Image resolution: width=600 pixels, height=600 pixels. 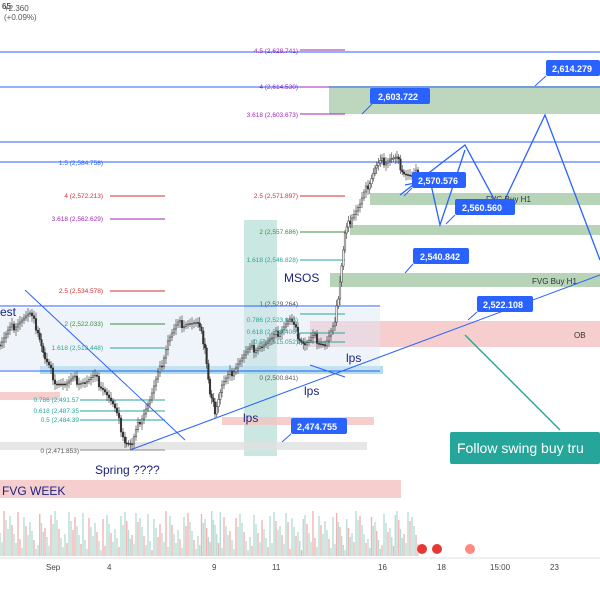 What do you see at coordinates (276, 342) in the screenshot?
I see `fib-label-05-right: 0.5 (2,515.052)` at bounding box center [276, 342].